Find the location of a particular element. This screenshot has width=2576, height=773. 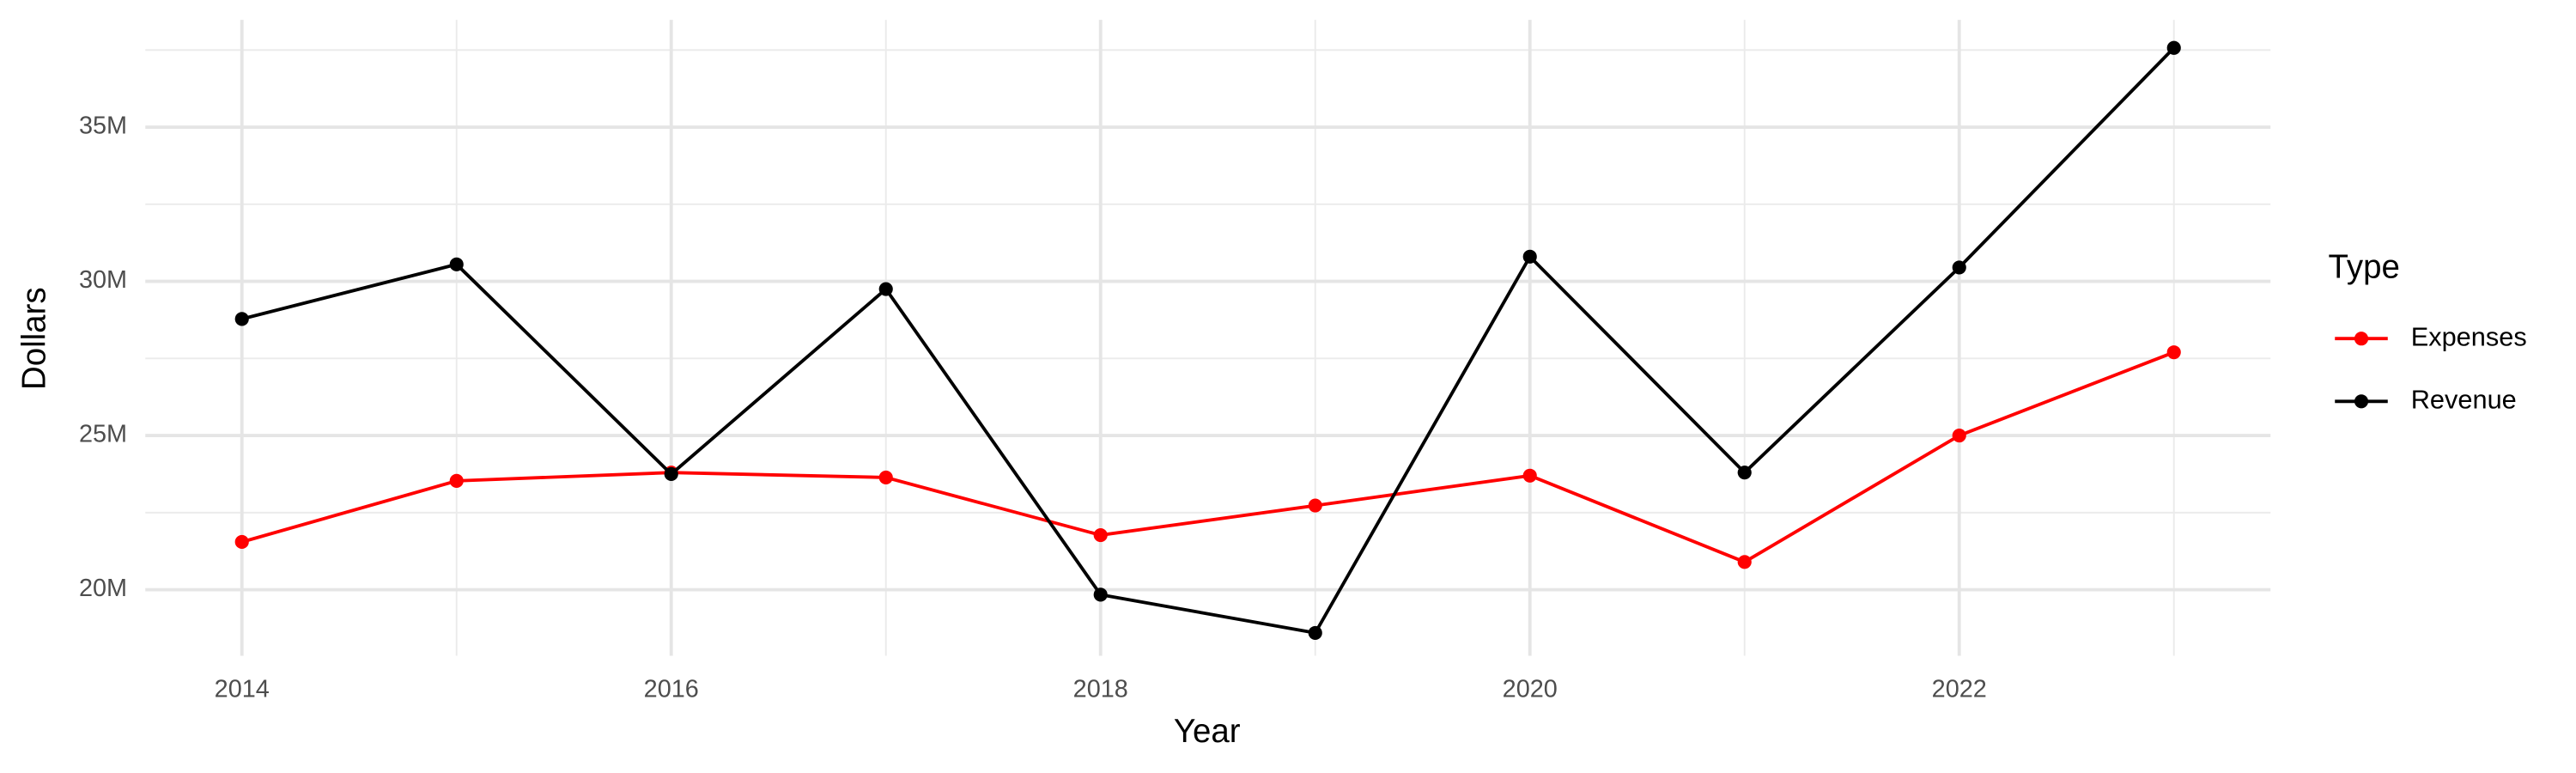

legend-label: Revenue is located at coordinates (2464, 399).